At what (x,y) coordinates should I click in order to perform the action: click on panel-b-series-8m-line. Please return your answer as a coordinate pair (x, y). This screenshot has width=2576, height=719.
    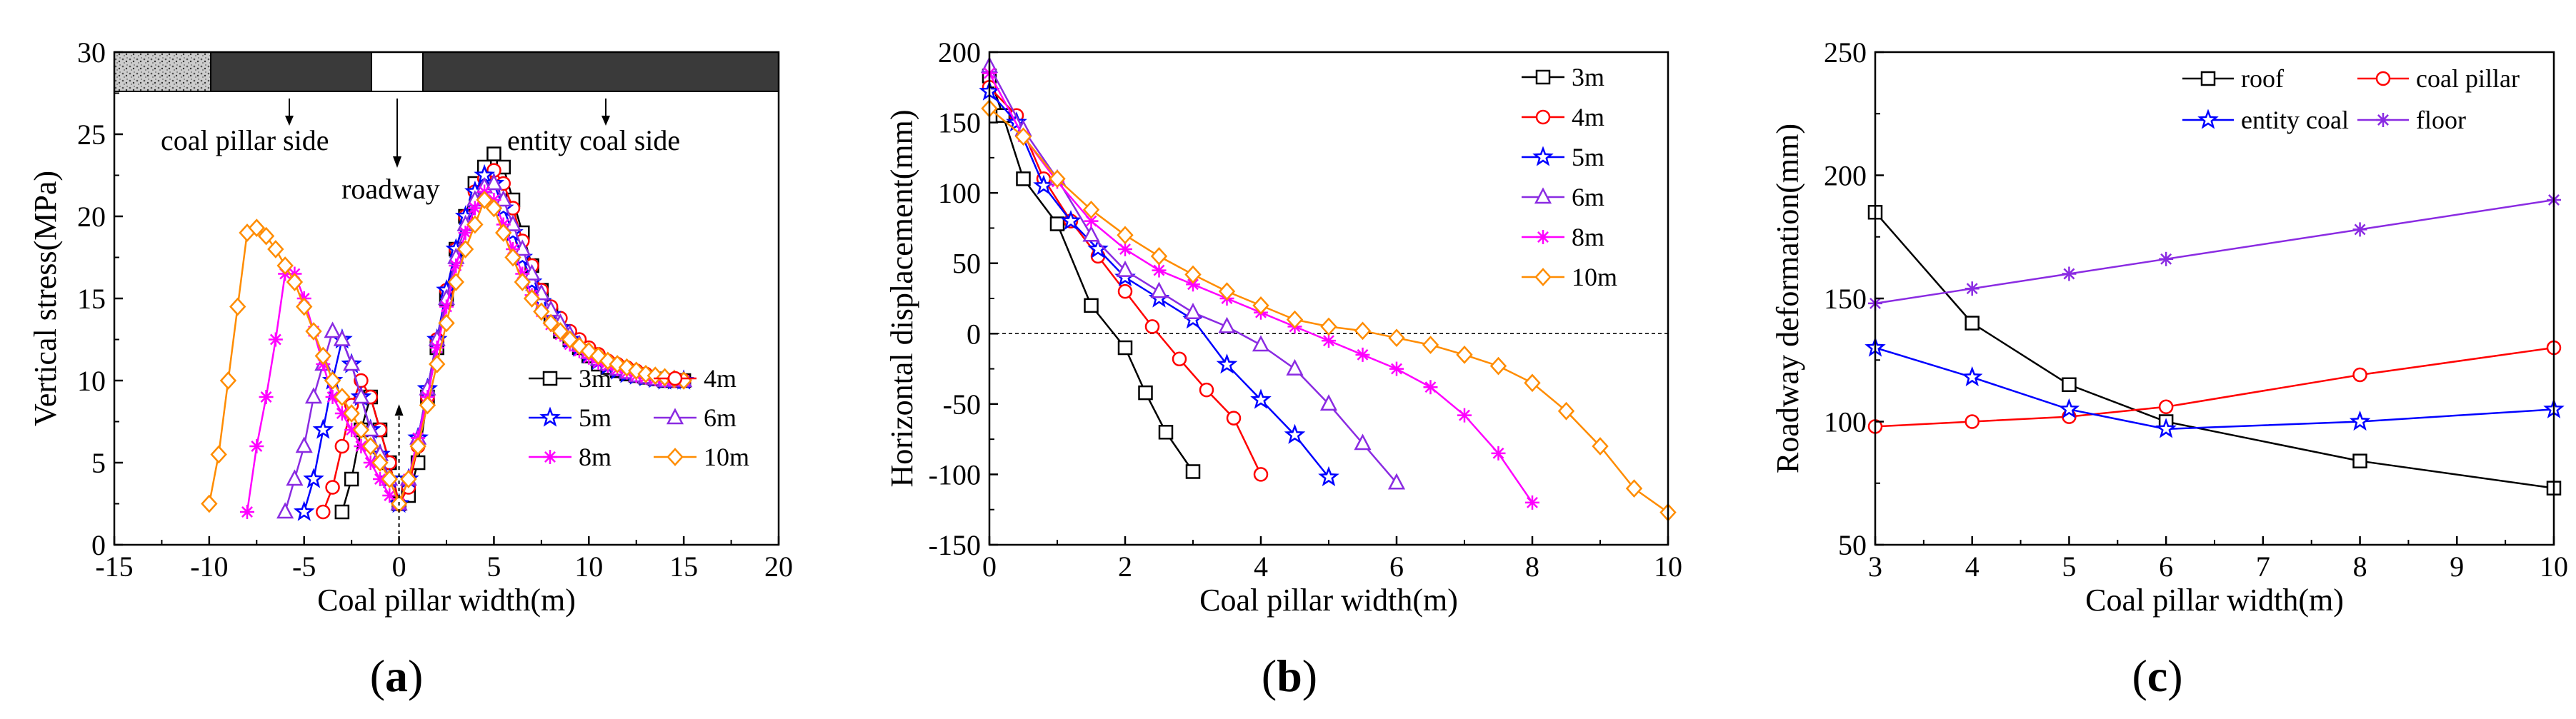
    Looking at the image, I should click on (1261, 288).